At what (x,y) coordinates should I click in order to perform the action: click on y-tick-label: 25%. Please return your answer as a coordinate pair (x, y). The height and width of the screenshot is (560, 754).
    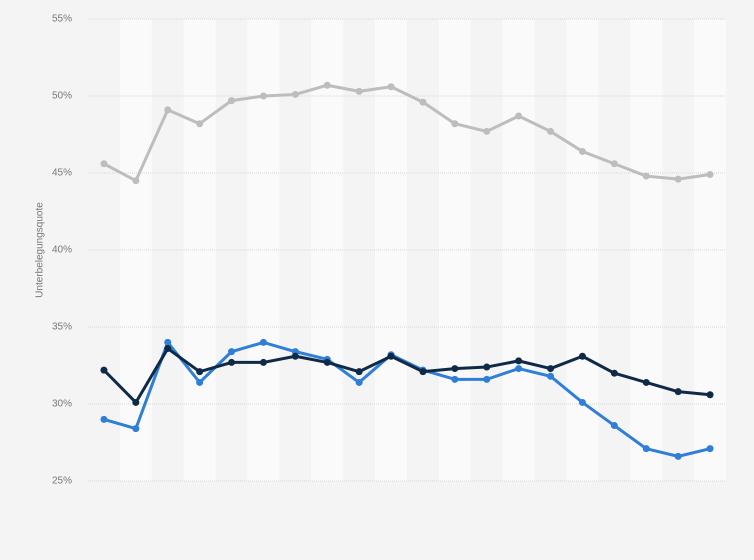
    Looking at the image, I should click on (62, 481).